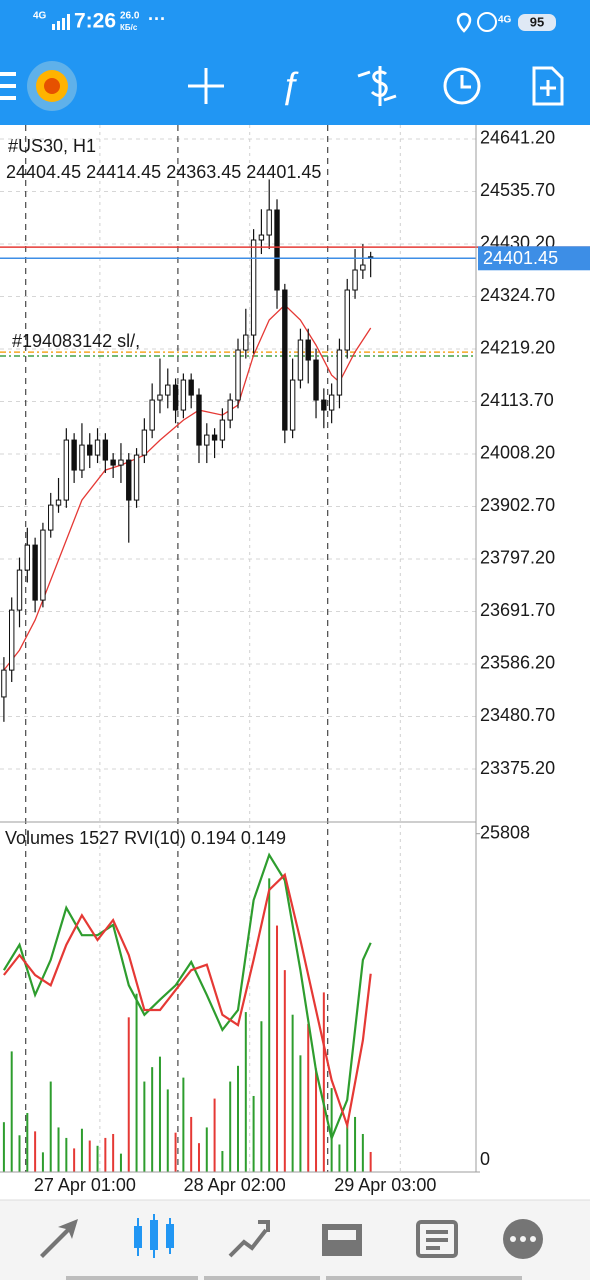 This screenshot has width=590, height=1280. Describe the element at coordinates (485, 1159) in the screenshot. I see `y-tick-label: 0` at that location.